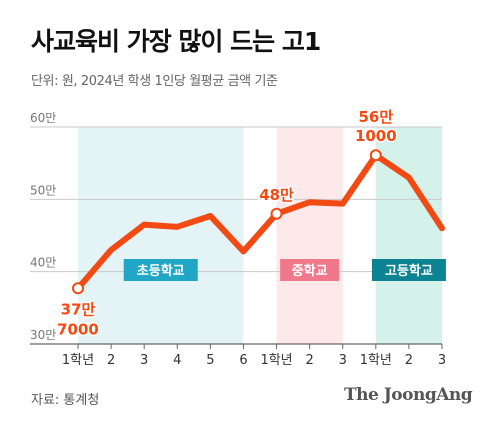  I want to click on data-label: 7000, so click(78, 329).